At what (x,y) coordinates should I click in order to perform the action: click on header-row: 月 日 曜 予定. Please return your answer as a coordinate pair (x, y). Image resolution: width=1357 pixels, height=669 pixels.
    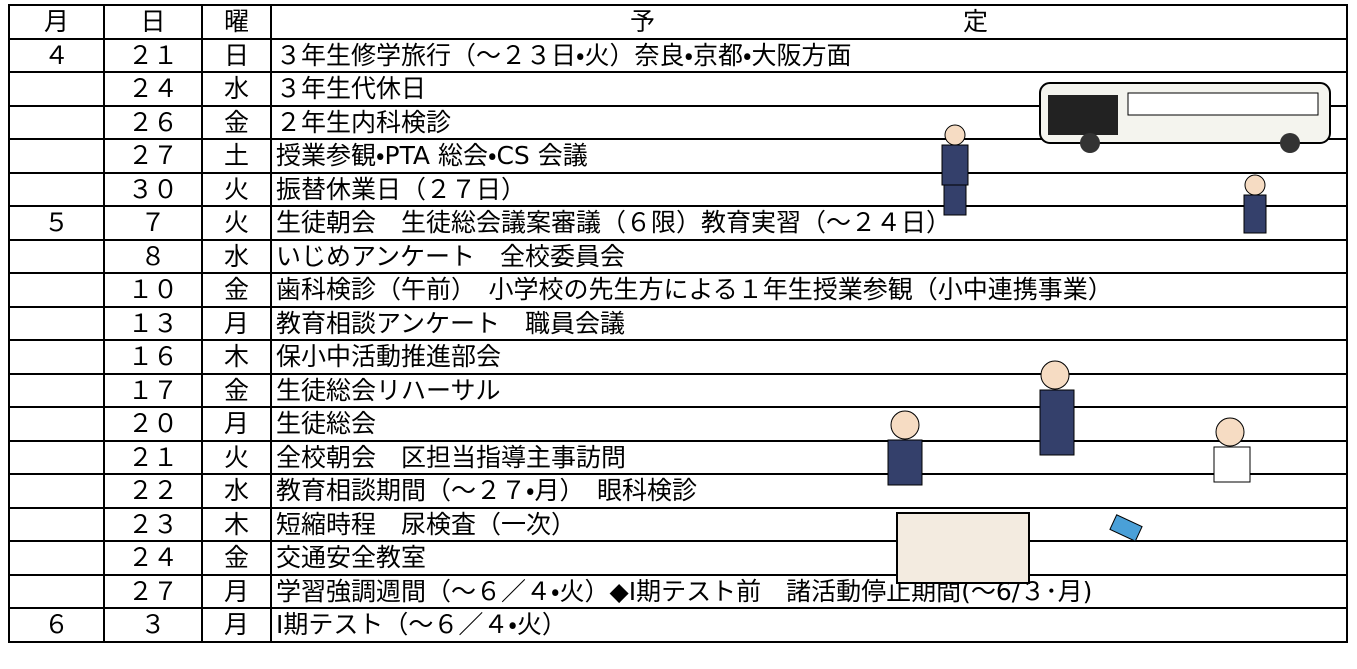
    Looking at the image, I should click on (678, 22).